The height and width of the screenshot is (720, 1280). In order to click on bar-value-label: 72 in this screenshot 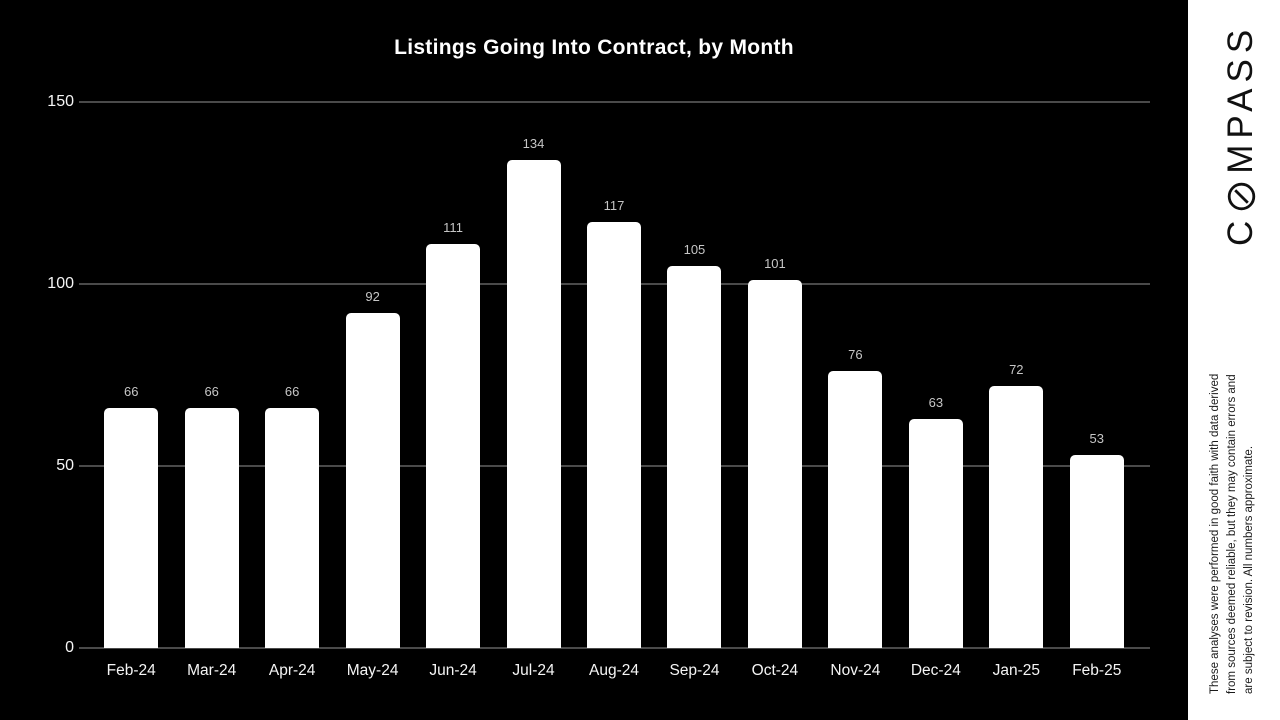, I will do `click(1016, 369)`.